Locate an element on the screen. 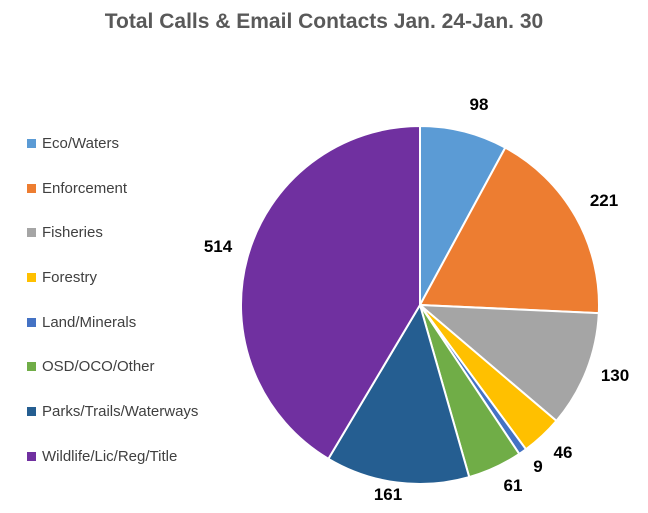 The image size is (648, 513). legend-item-forestry: Forestry is located at coordinates (112, 277).